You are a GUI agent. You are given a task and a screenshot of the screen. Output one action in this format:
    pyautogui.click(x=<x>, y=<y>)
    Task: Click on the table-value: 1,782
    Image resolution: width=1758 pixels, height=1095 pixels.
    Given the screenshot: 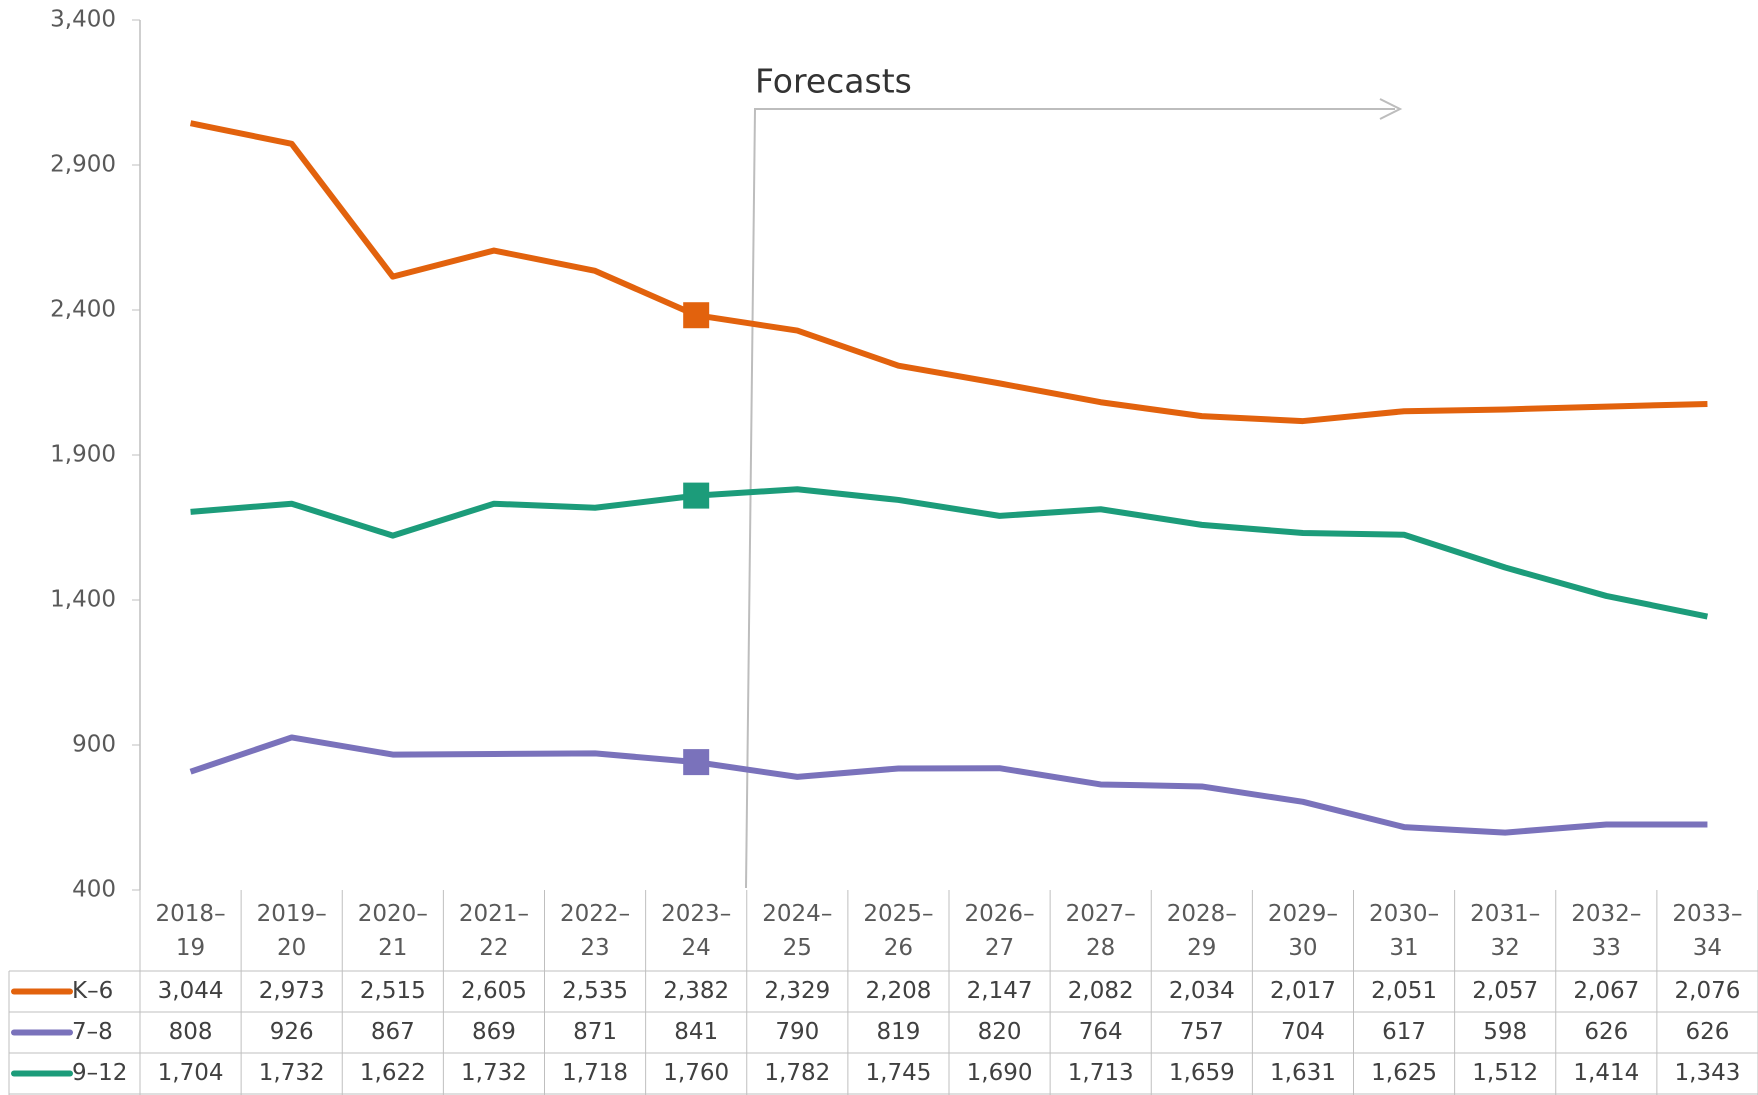 What is the action you would take?
    pyautogui.click(x=797, y=1073)
    